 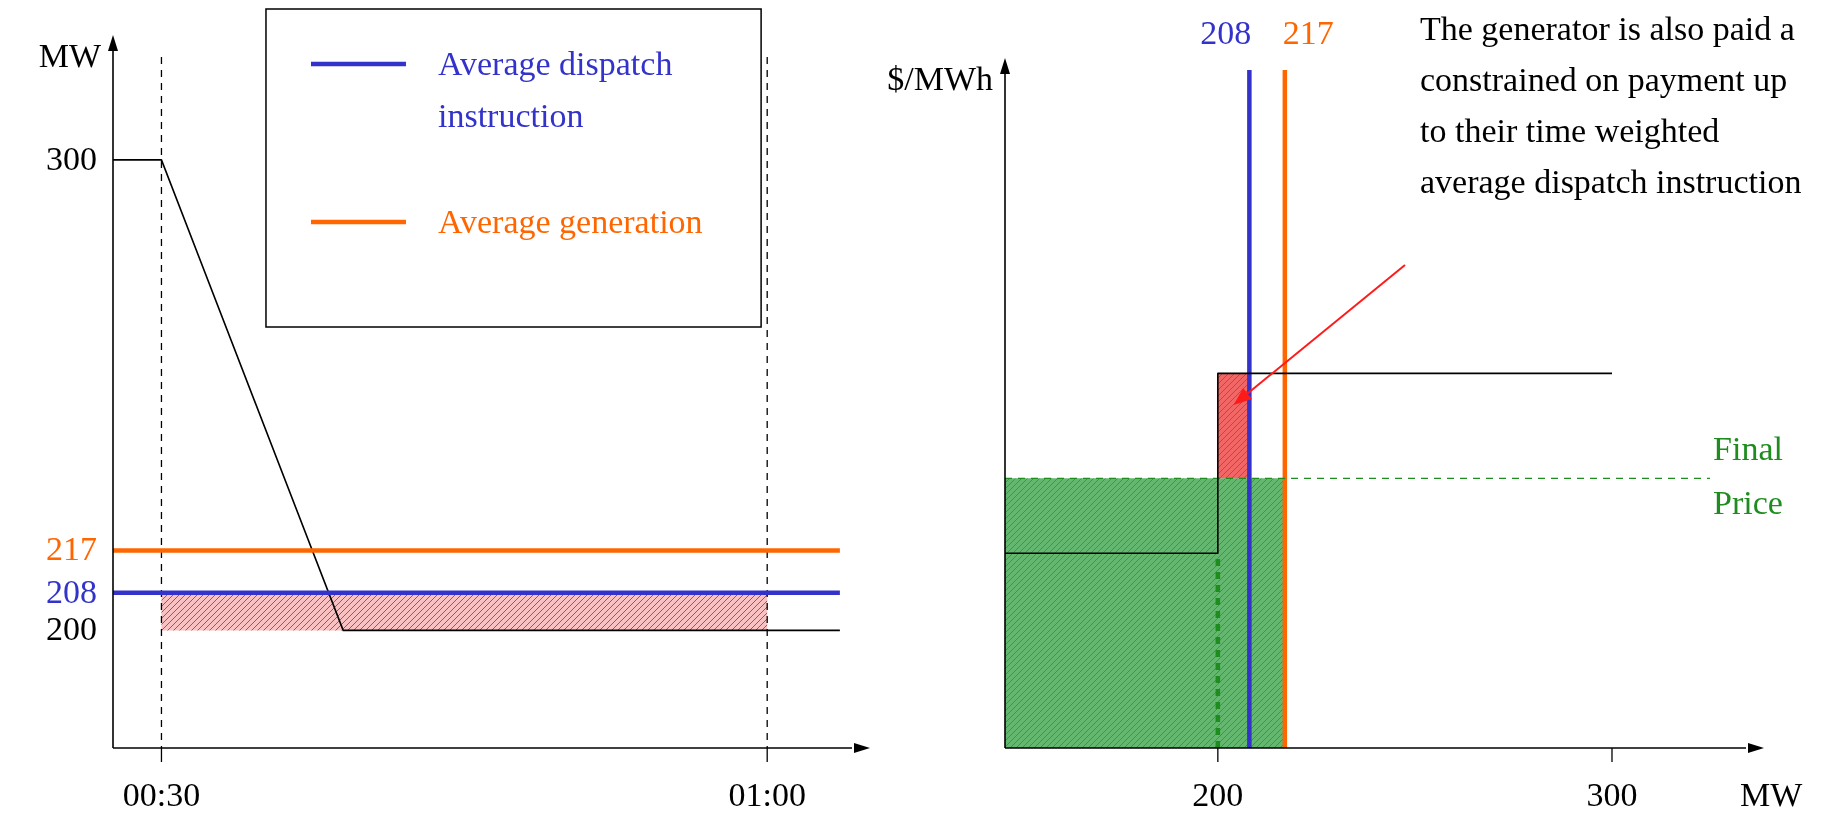 What do you see at coordinates (161, 794) in the screenshot?
I see `x-tick-label: 00:30` at bounding box center [161, 794].